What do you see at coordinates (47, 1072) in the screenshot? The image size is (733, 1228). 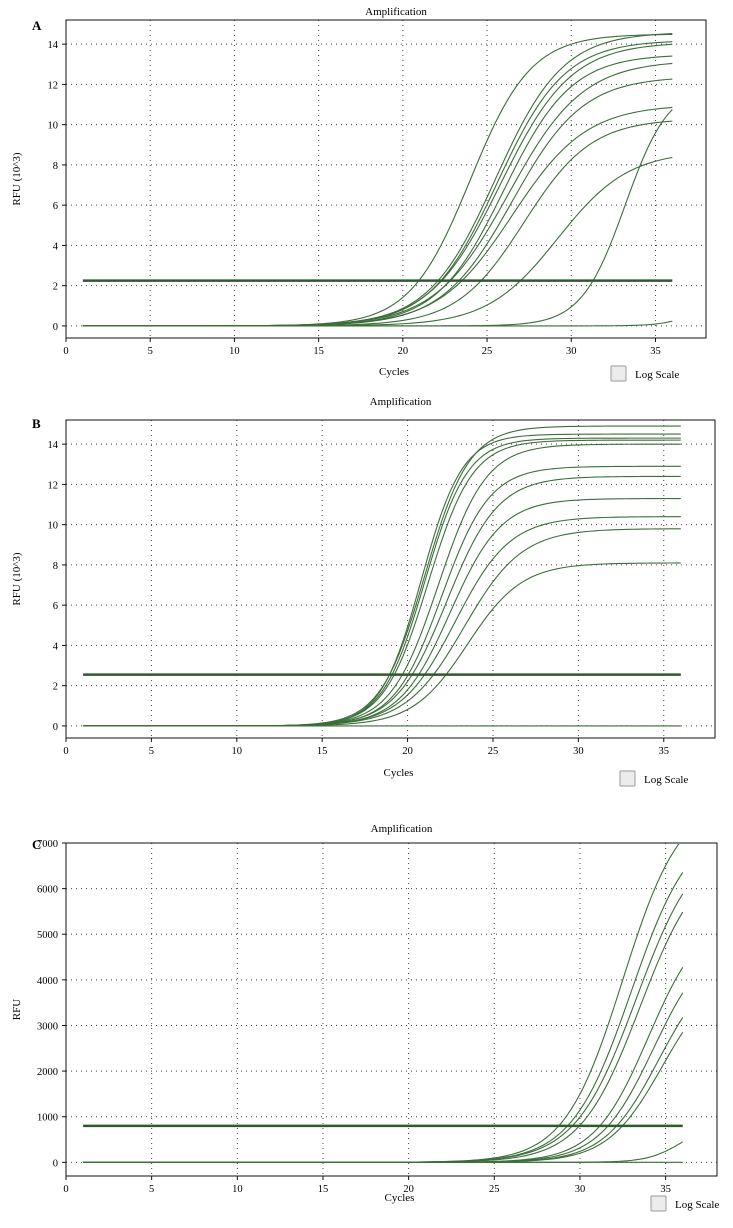 I see `y-tick-label: 2000` at bounding box center [47, 1072].